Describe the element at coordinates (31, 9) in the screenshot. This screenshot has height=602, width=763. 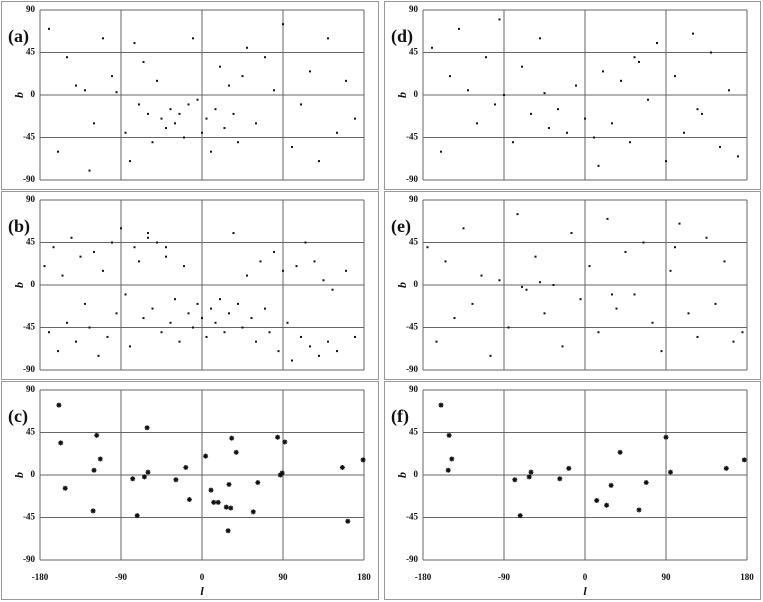
I see `y-tick-label: 90` at that location.